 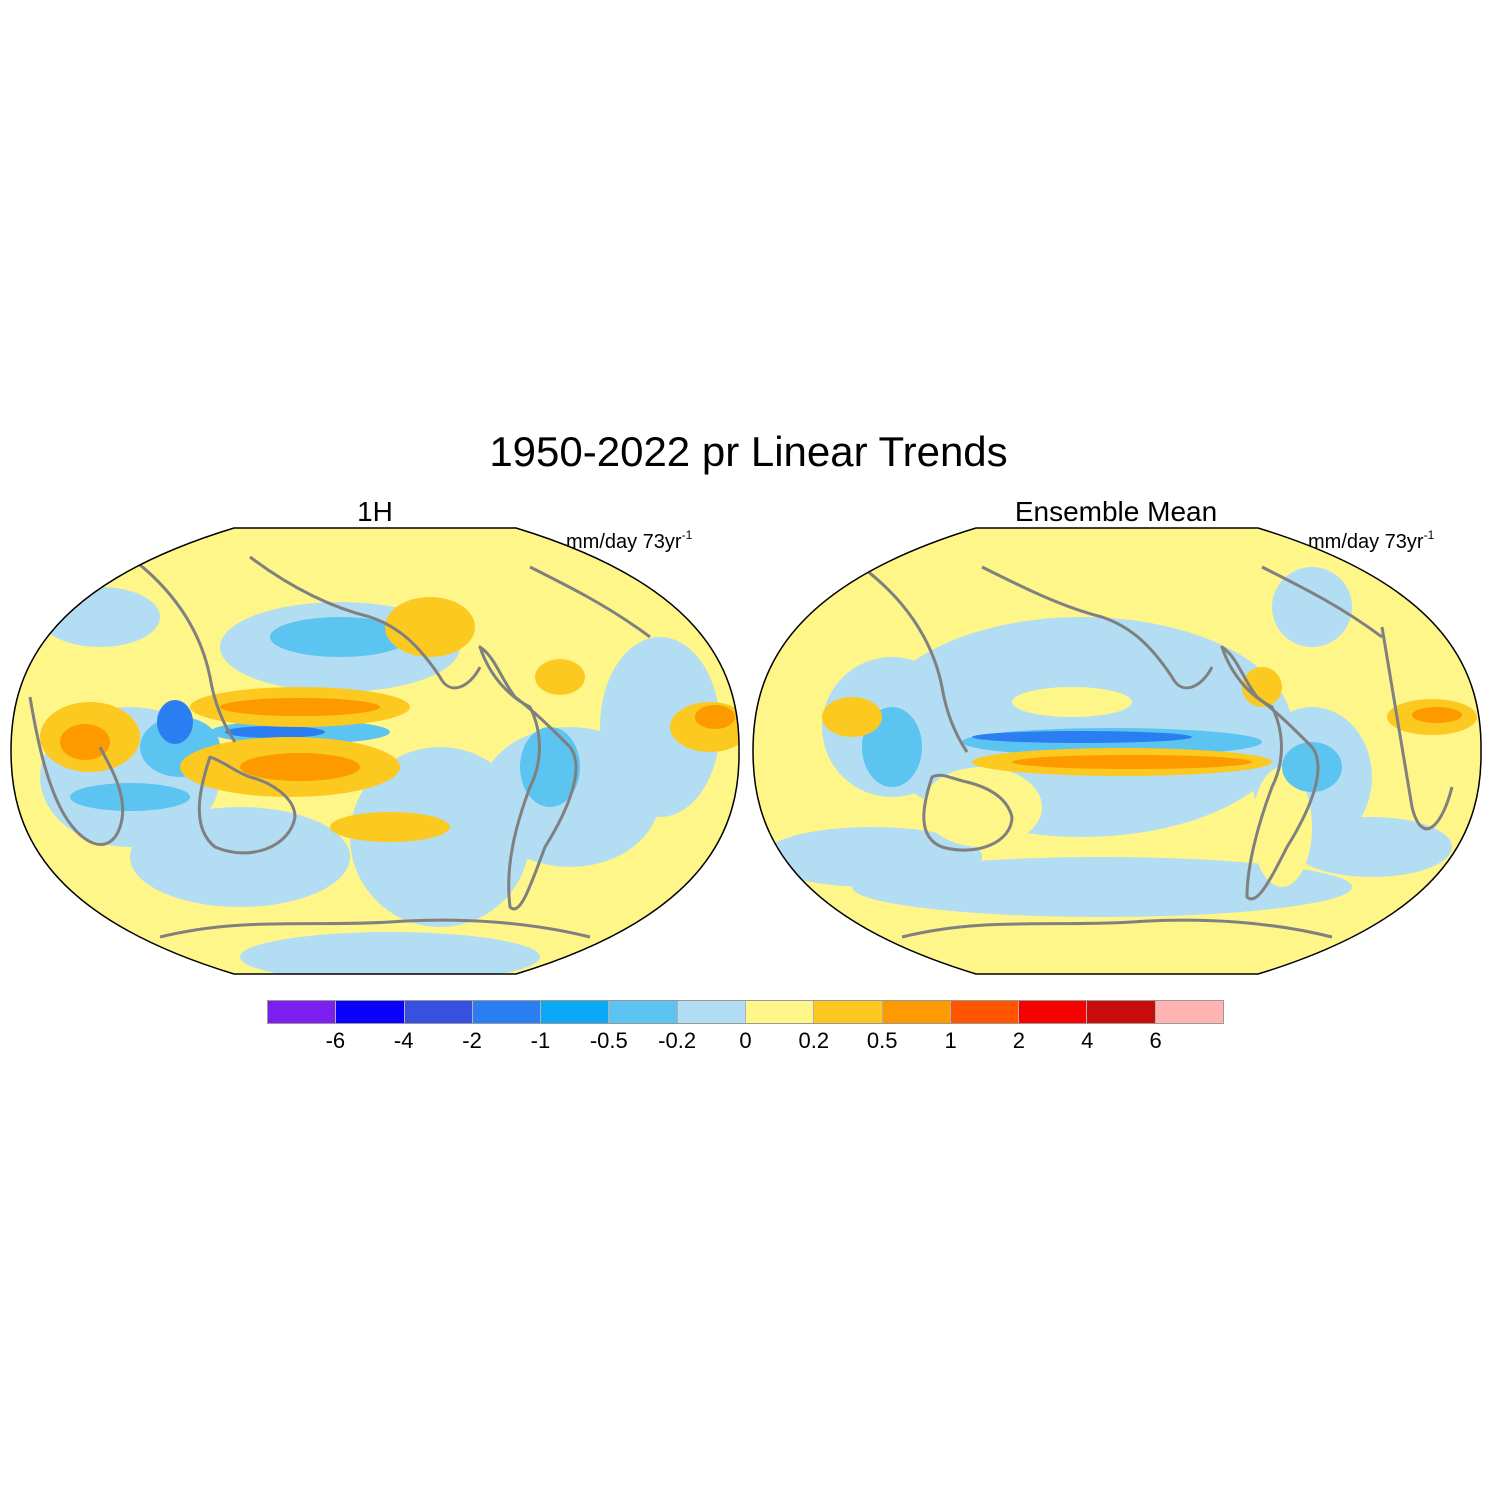 What do you see at coordinates (1019, 1040) in the screenshot?
I see `colorbar-tick-label: 2` at bounding box center [1019, 1040].